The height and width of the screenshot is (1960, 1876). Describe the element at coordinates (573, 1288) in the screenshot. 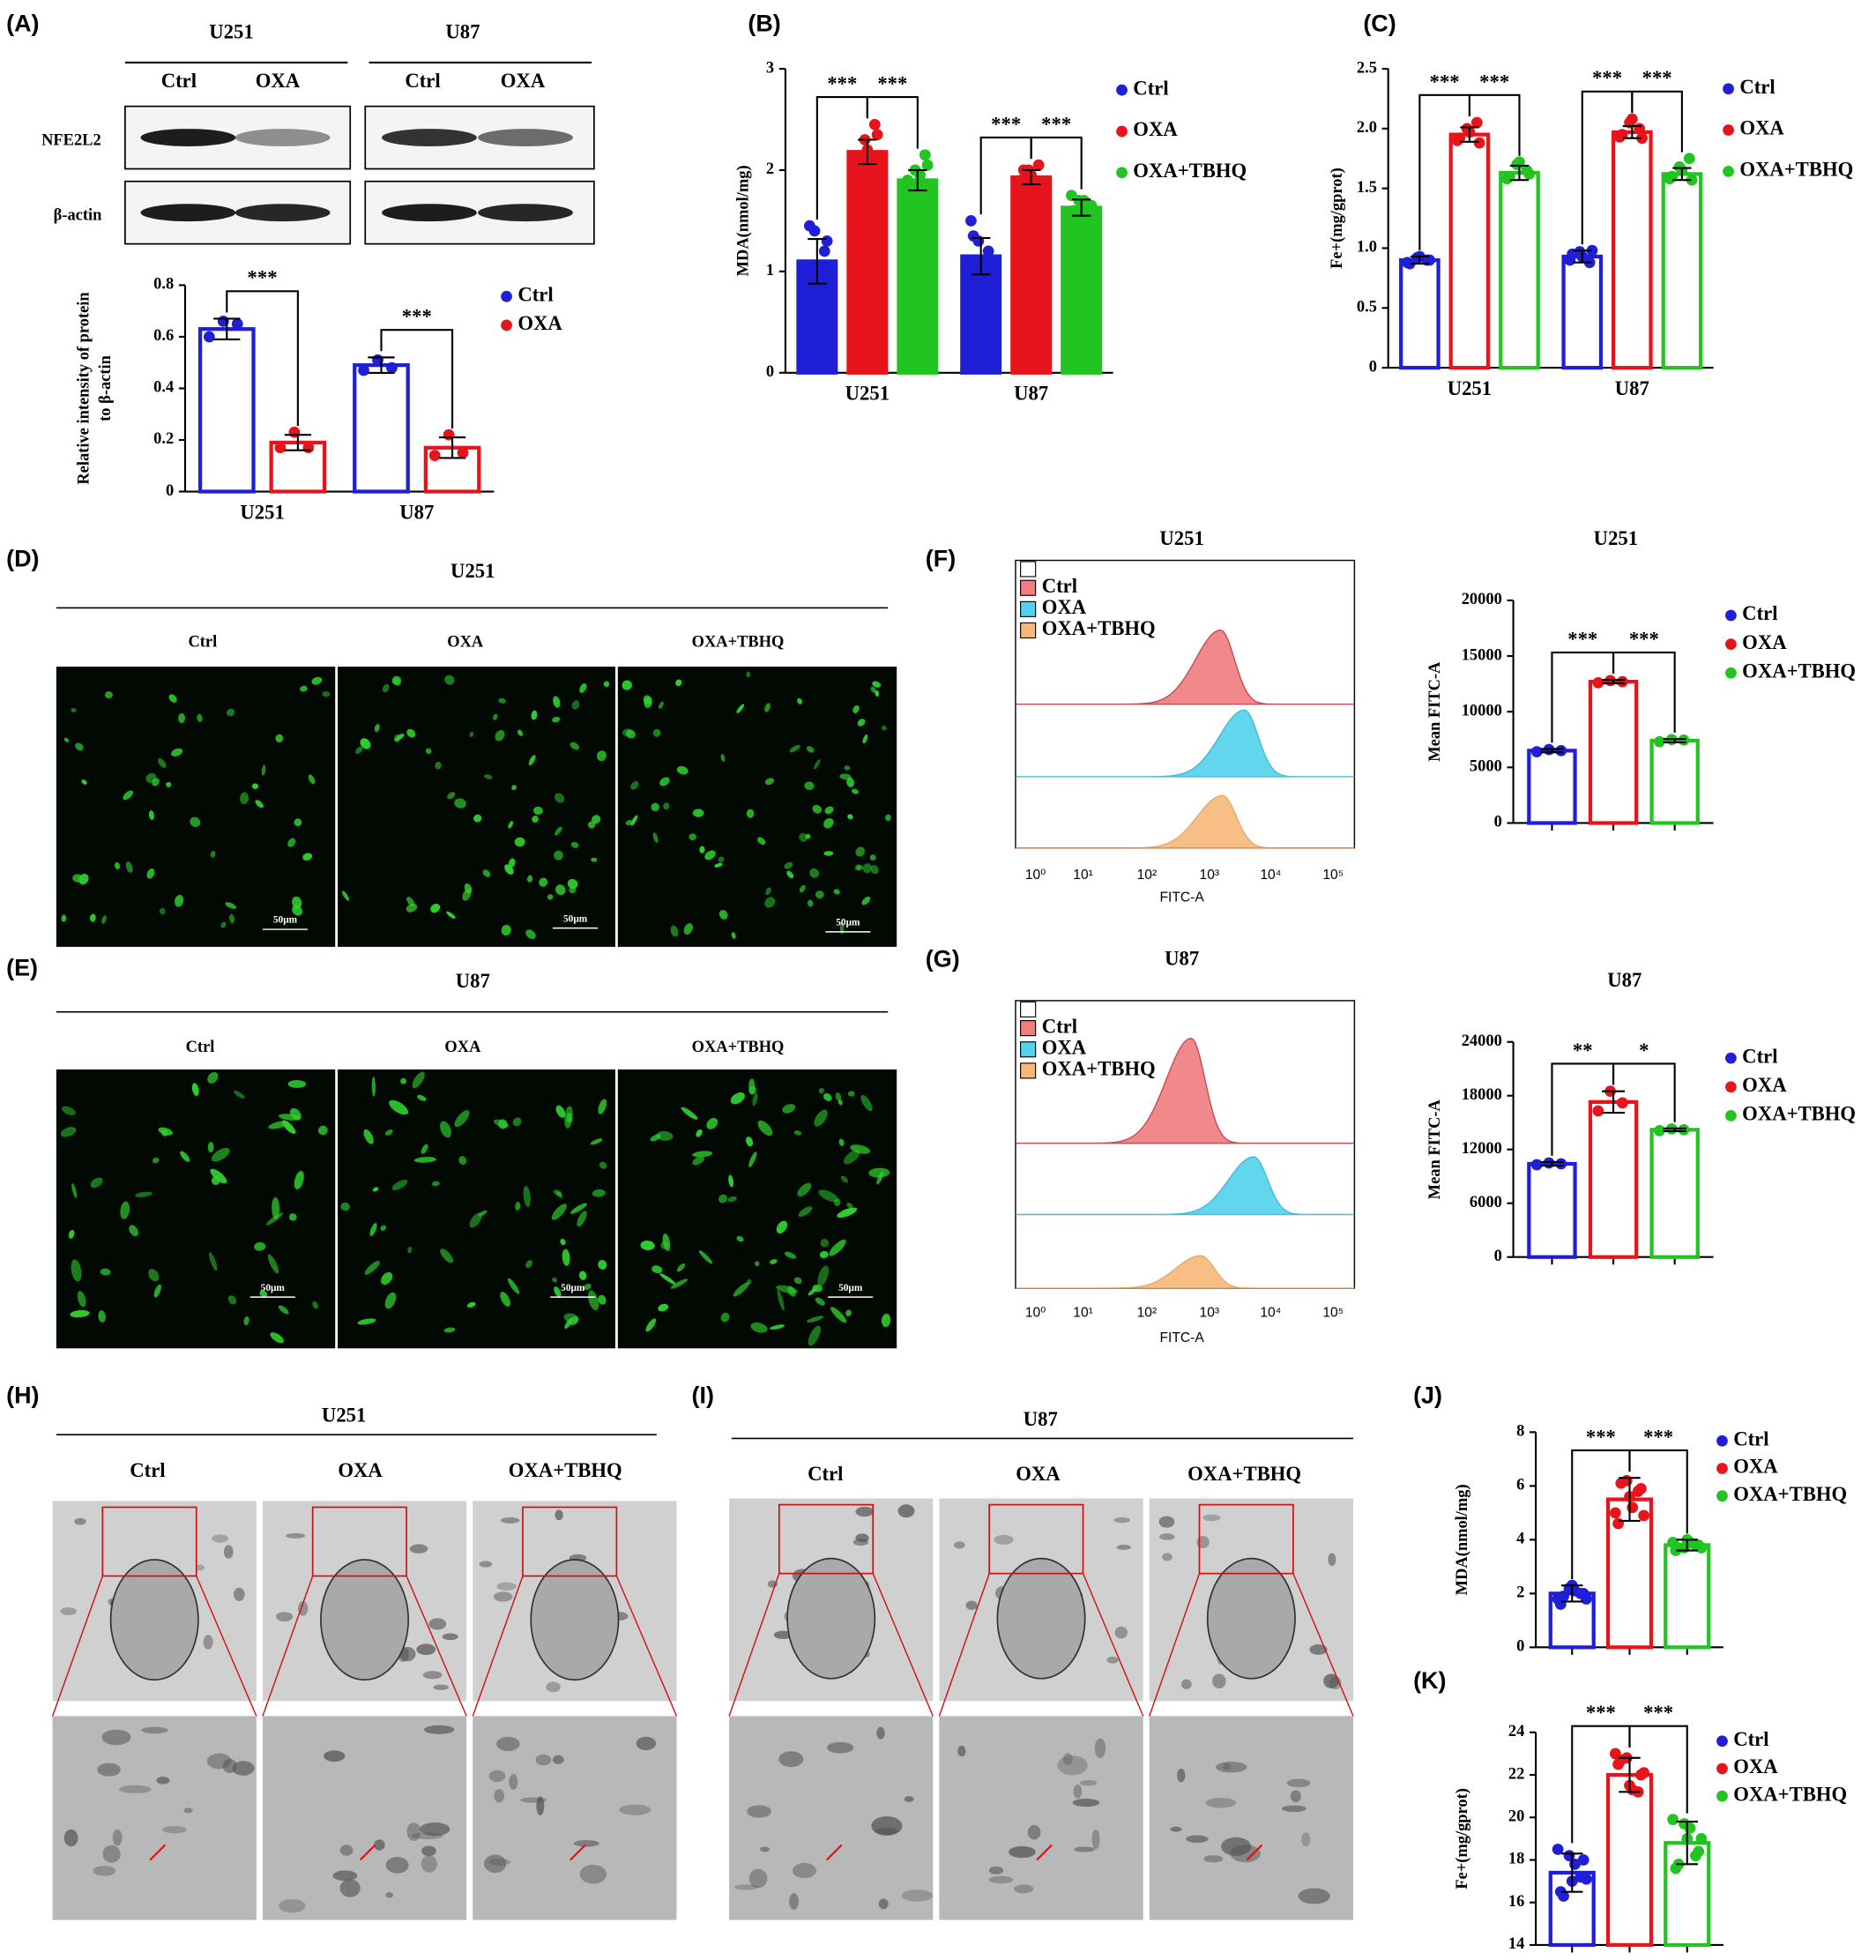

I see `scale-bar-label: 50μm` at that location.